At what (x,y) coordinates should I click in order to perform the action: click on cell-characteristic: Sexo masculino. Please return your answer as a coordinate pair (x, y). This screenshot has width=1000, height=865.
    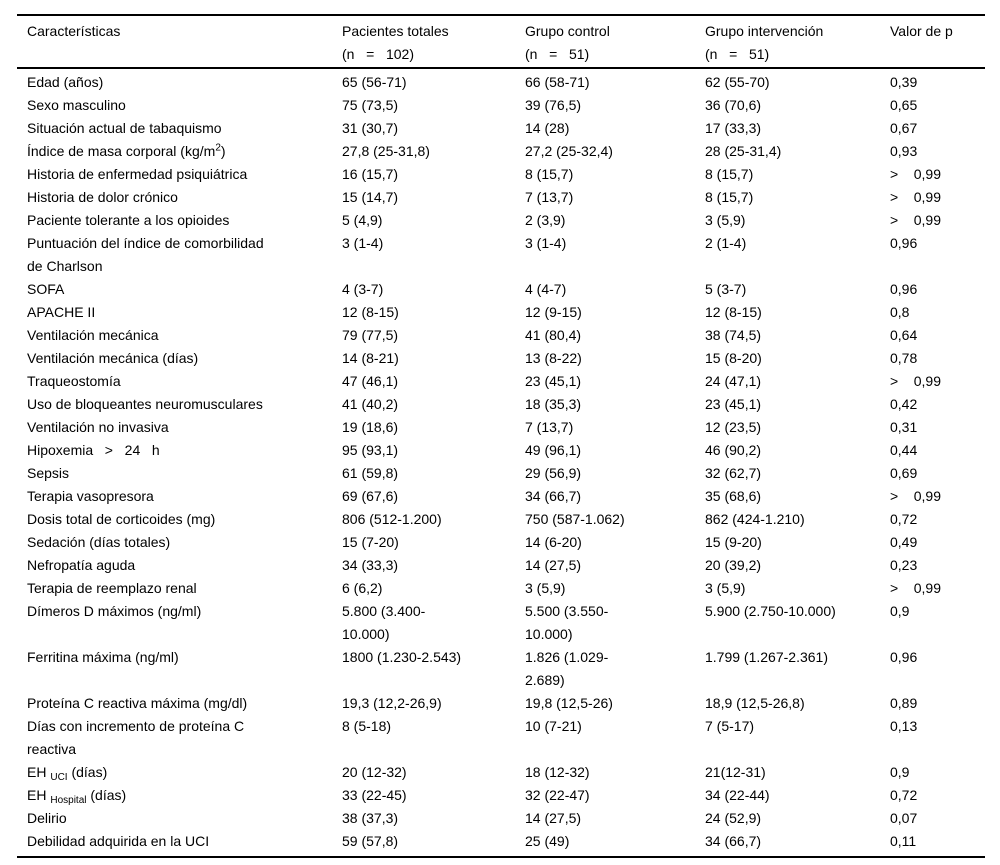
    Looking at the image, I should click on (76, 105).